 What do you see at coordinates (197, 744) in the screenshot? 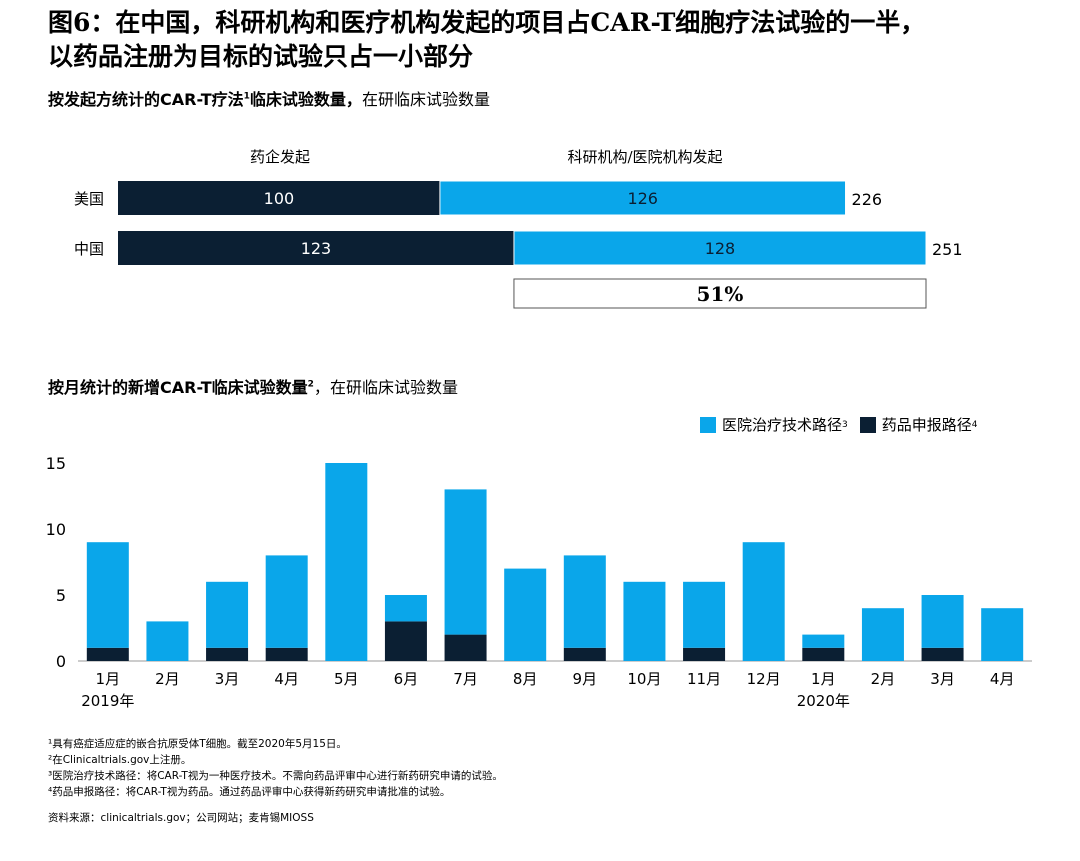
I see `footnote-1: ¹具有癌症适应症的嵌合抗原受体T细胞。截至2020年5月15日。` at bounding box center [197, 744].